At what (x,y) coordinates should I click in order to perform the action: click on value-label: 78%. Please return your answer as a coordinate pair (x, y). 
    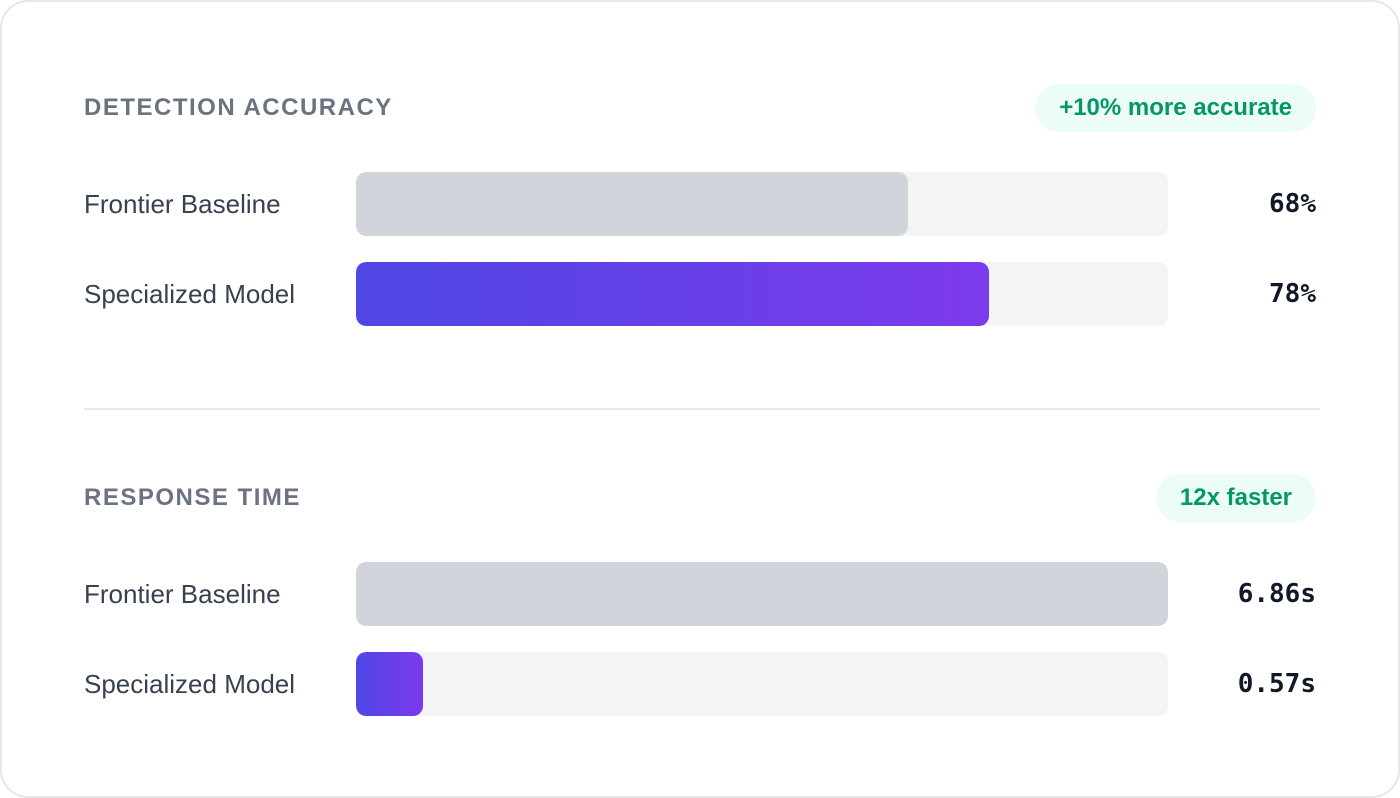
    Looking at the image, I should click on (1292, 294).